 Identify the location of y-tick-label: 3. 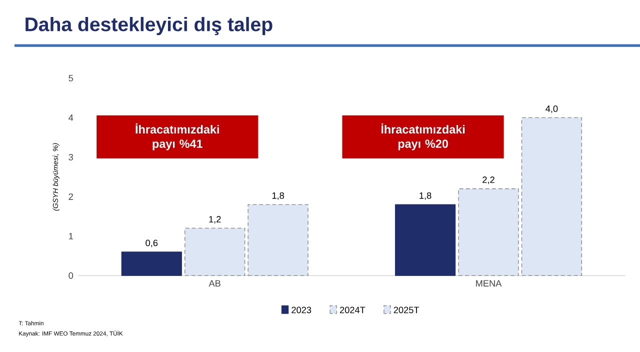
(70, 157).